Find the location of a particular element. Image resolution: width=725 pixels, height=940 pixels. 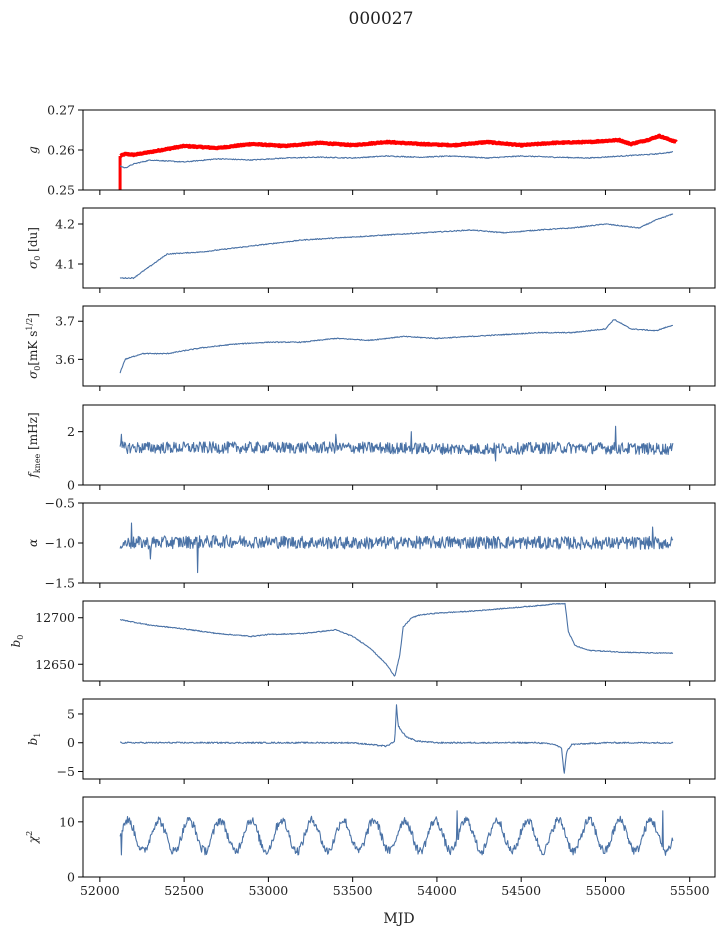

panel-0-ytick-label-2: 0.27 is located at coordinates (61, 110).